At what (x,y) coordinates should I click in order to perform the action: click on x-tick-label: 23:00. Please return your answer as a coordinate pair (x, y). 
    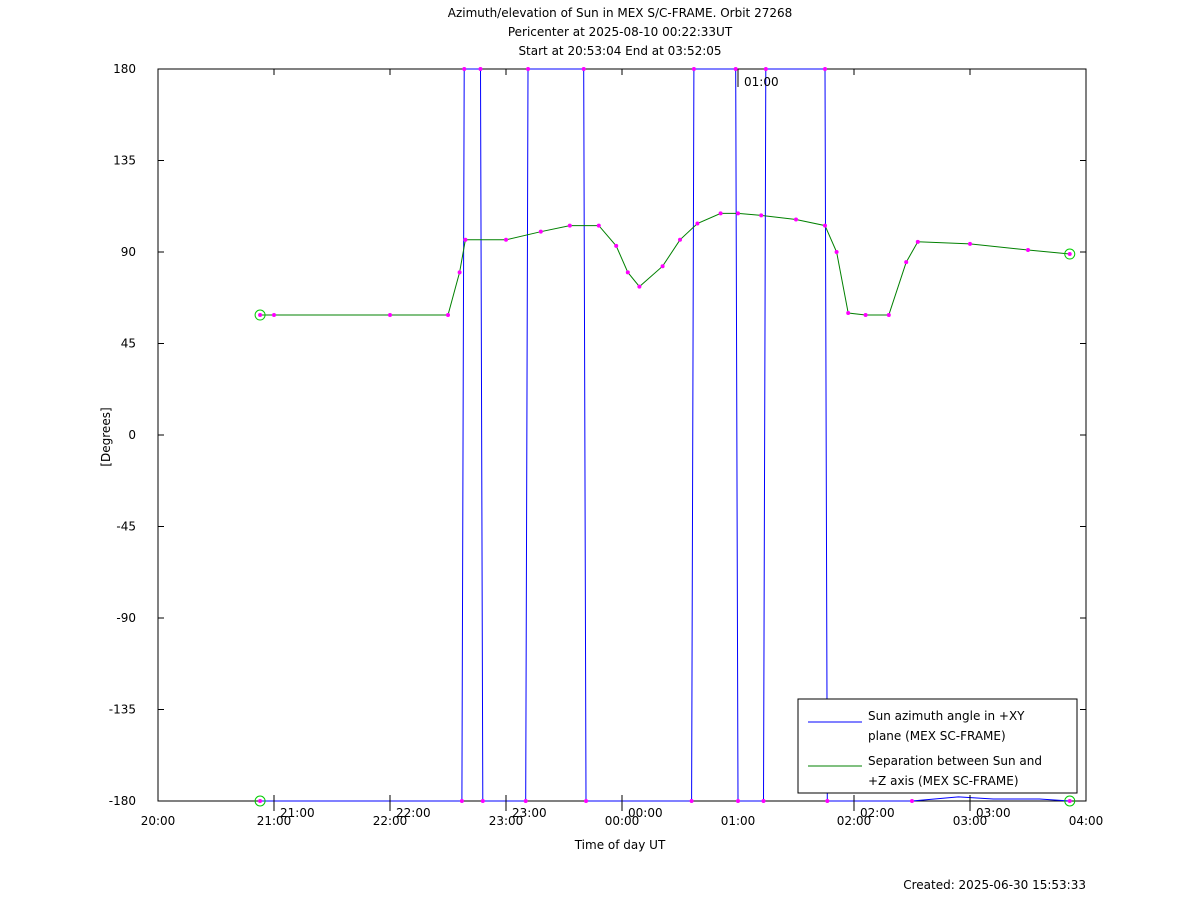
    Looking at the image, I should click on (506, 821).